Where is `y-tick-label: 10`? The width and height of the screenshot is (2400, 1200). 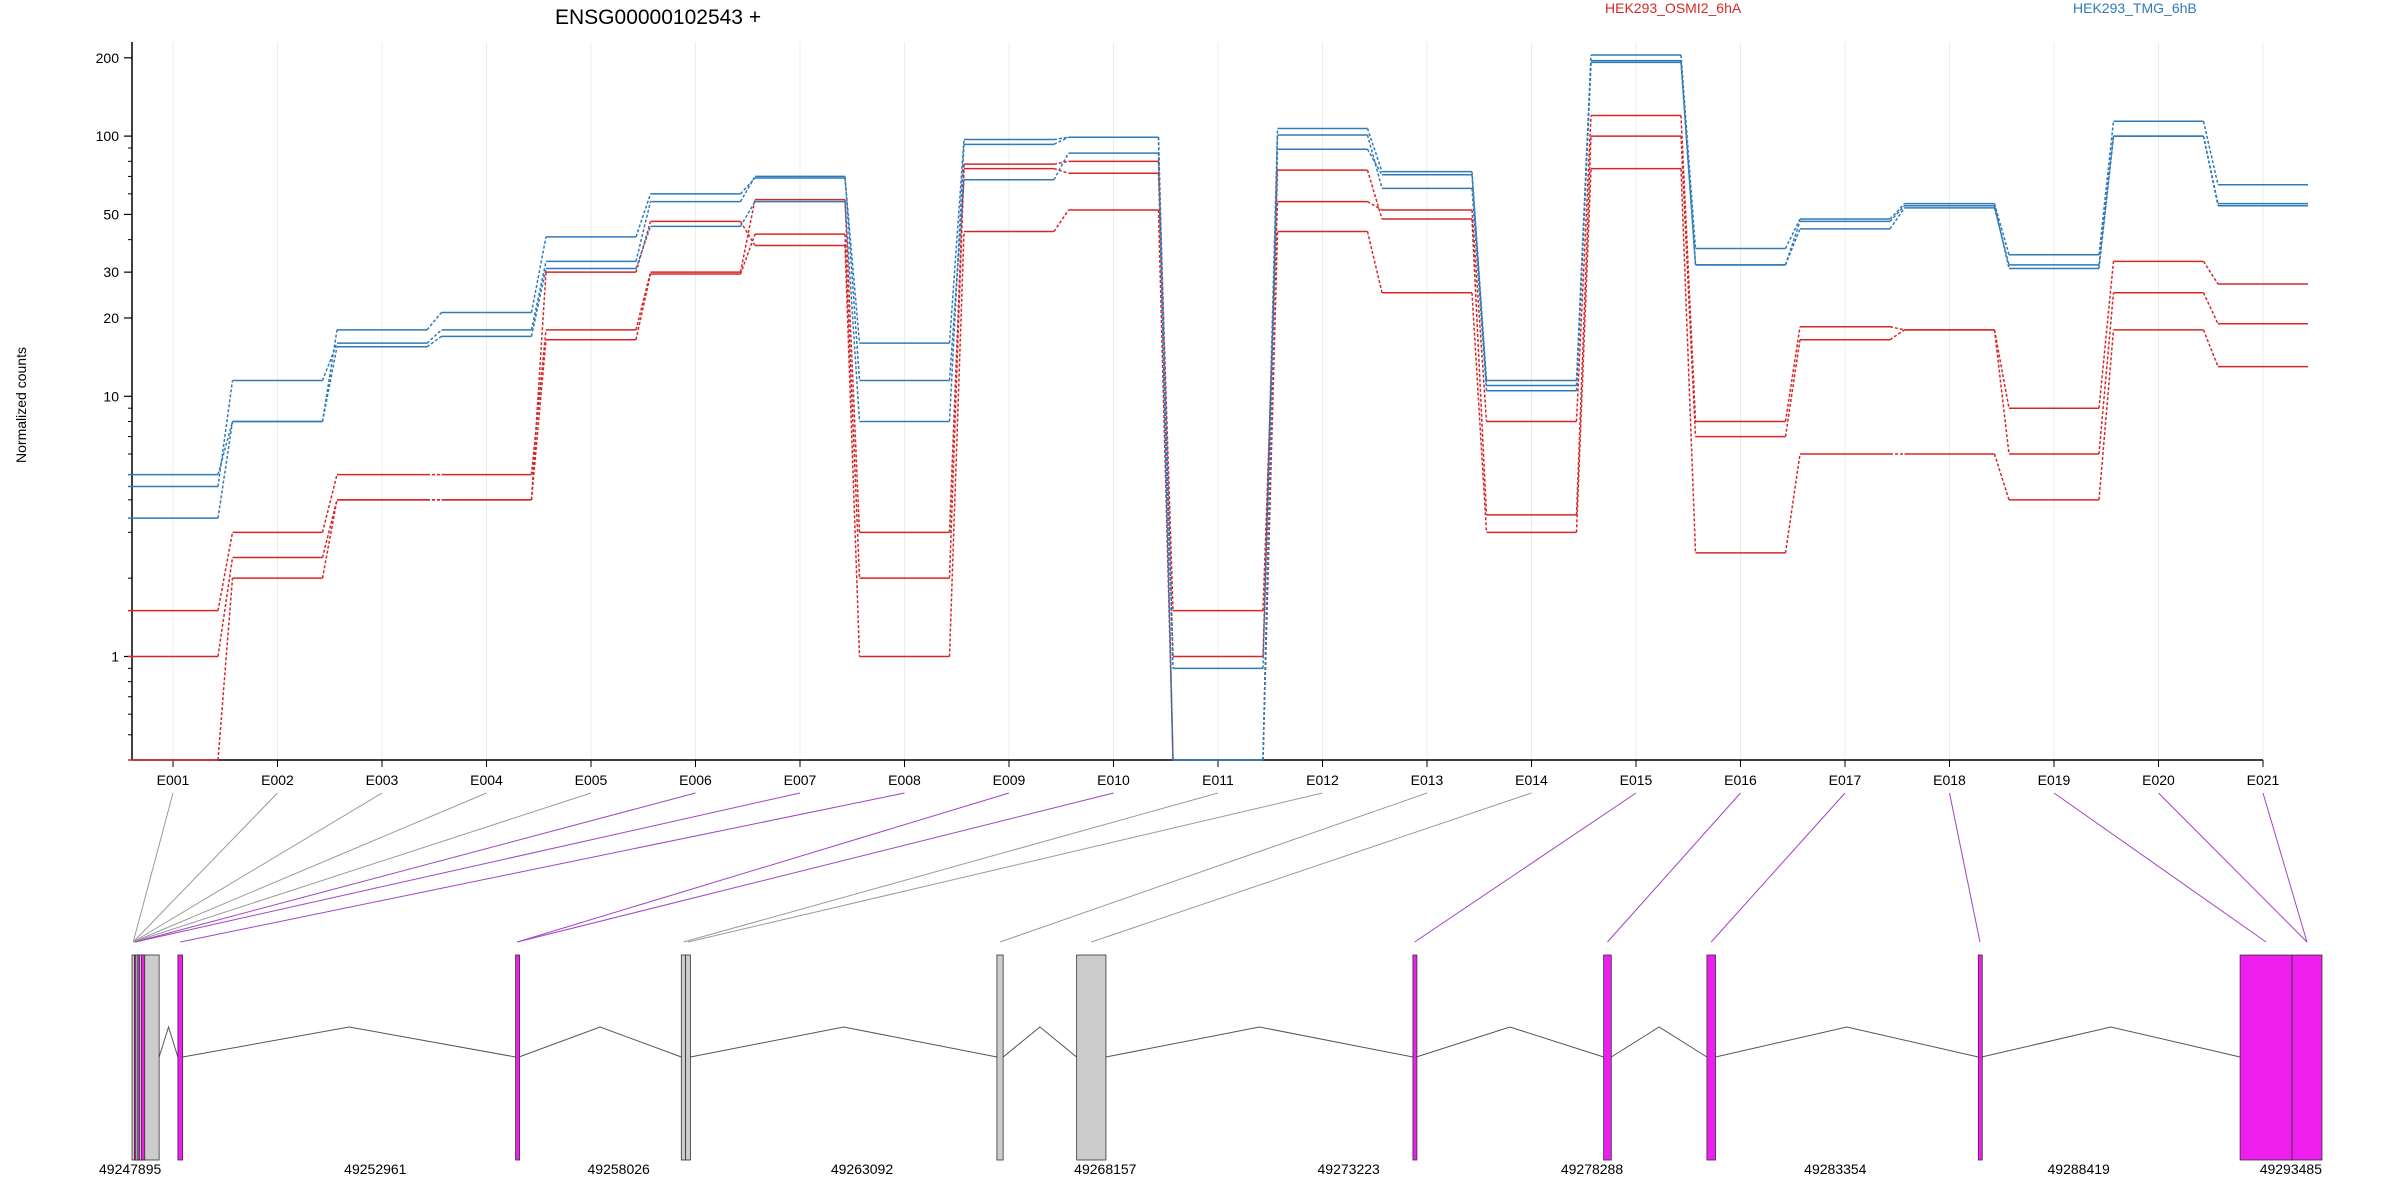
y-tick-label: 10 is located at coordinates (111, 396).